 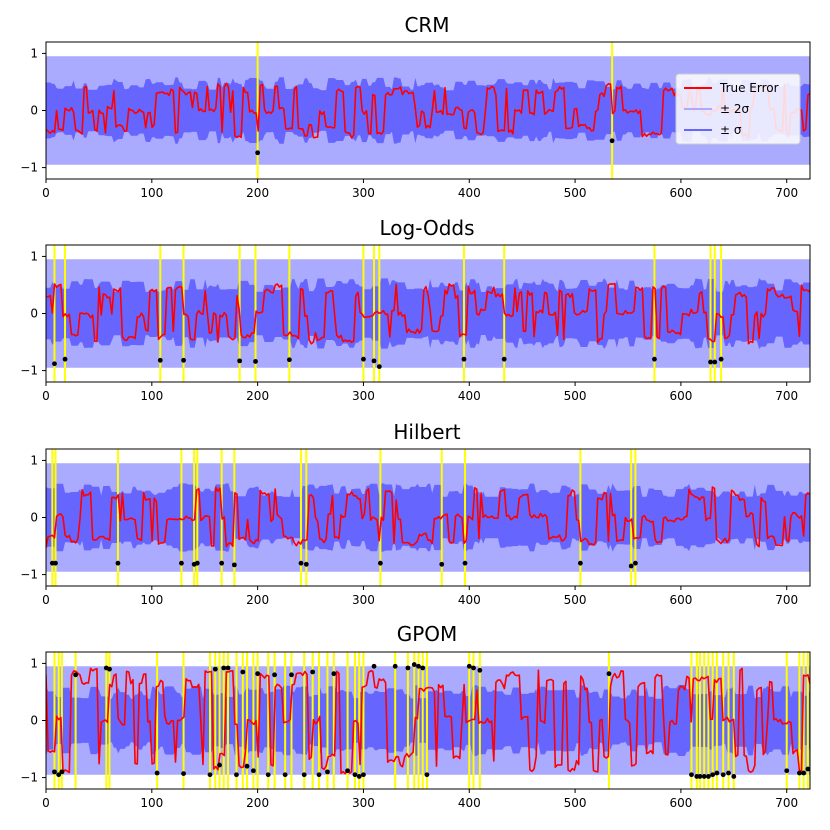 I want to click on chart-title-crm: CRM, so click(x=426, y=25).